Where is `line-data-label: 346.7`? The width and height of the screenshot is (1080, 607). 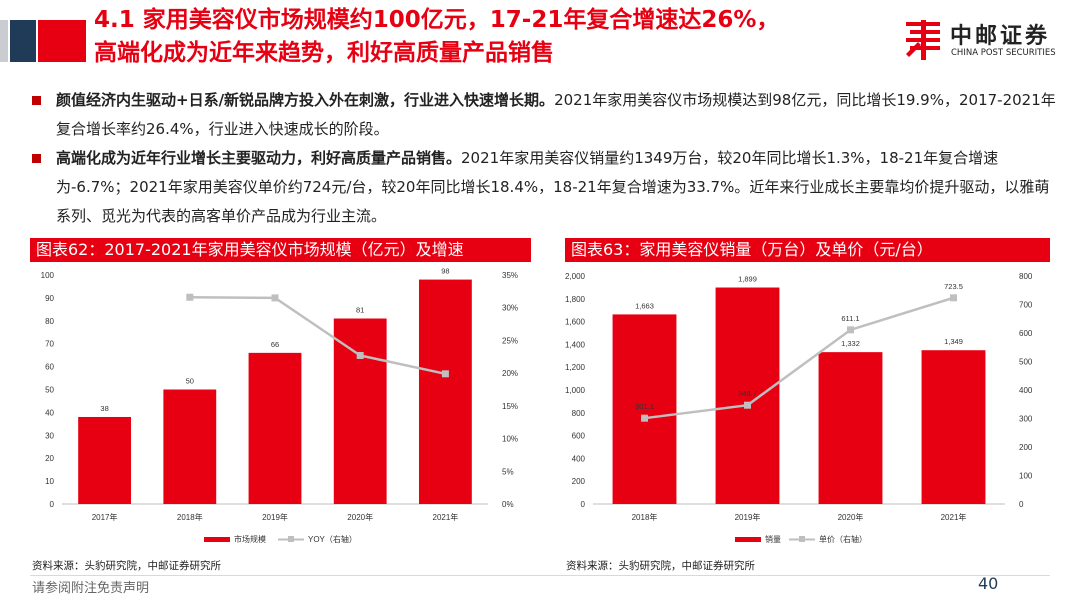 line-data-label: 346.7 is located at coordinates (747, 393).